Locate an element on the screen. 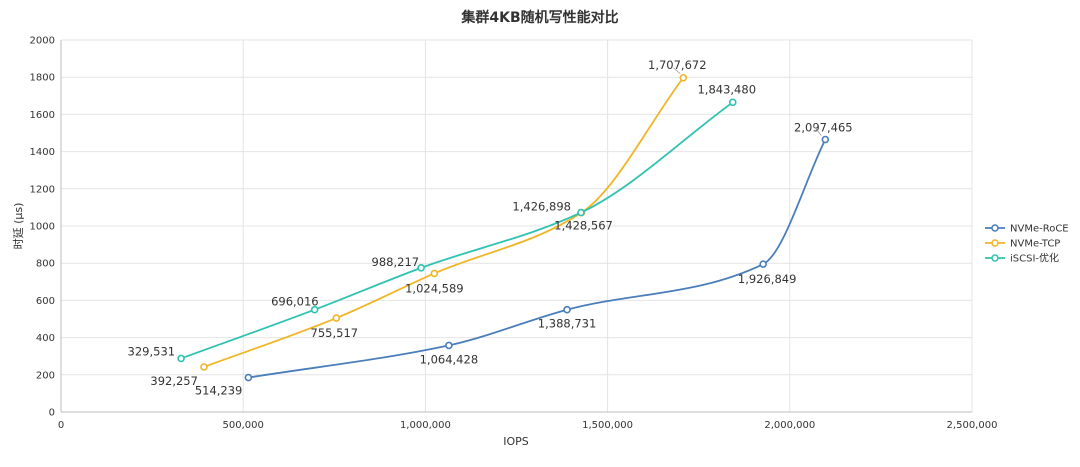  data-label: 696,016 is located at coordinates (295, 302).